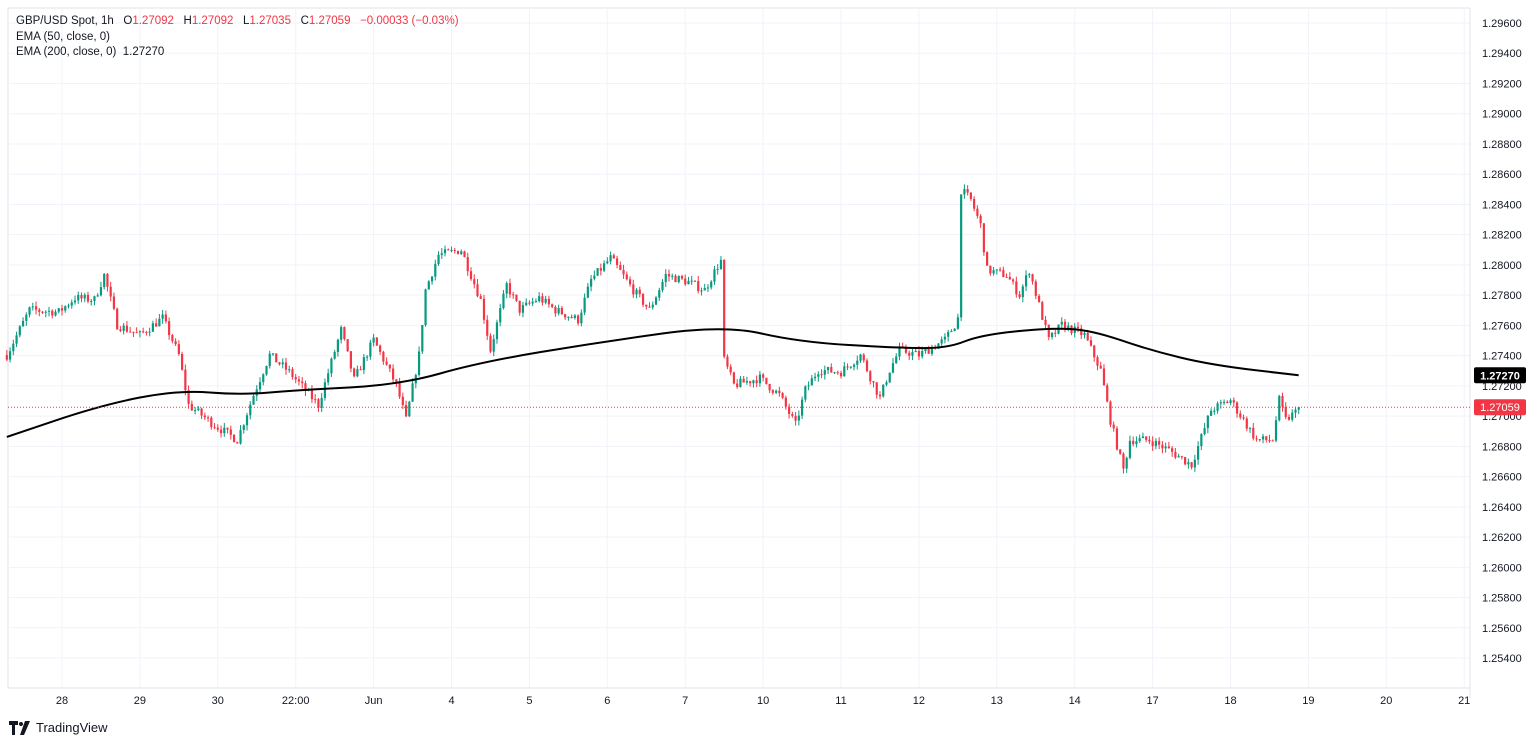 Image resolution: width=1536 pixels, height=744 pixels. I want to click on symbol-title: GBP/USD Spot, 1h, so click(65, 21).